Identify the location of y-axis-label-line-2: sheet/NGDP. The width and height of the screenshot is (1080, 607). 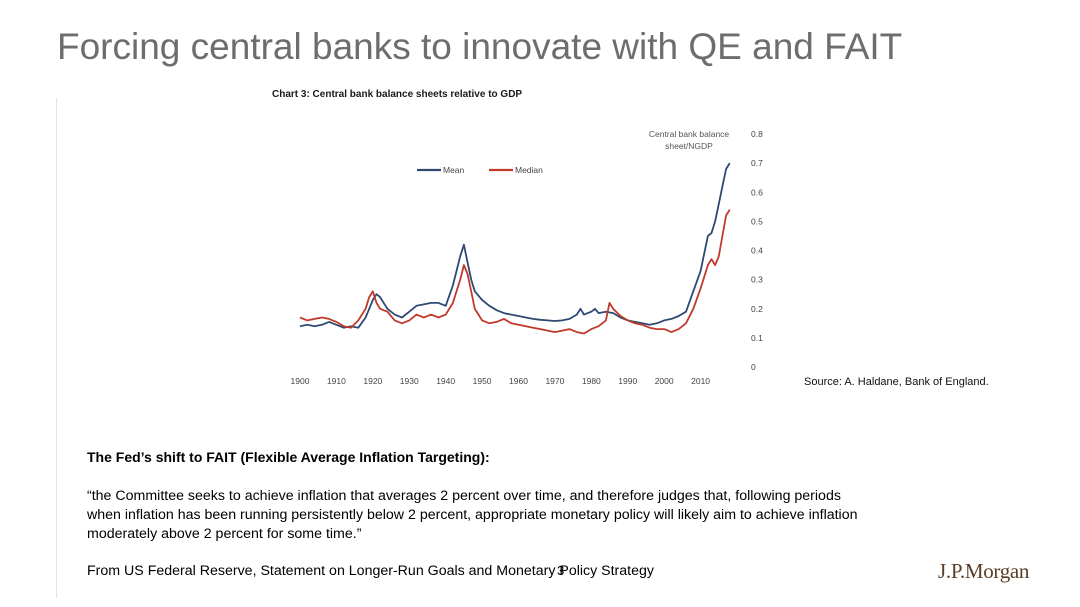
(689, 146).